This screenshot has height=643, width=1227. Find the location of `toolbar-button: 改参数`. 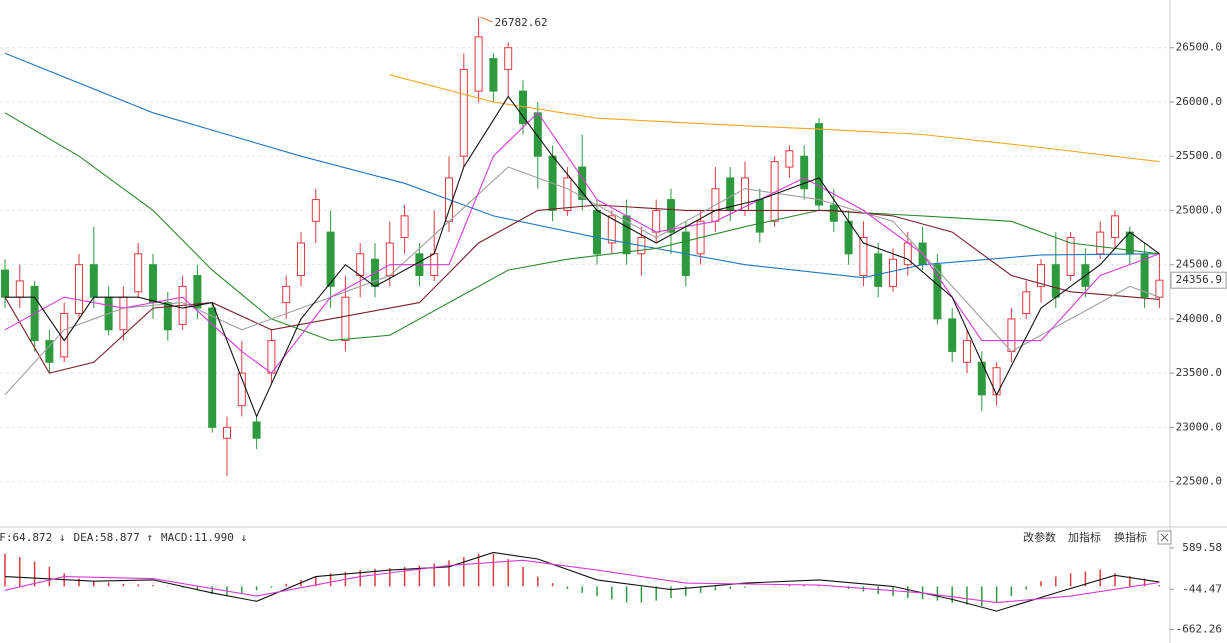

toolbar-button: 改参数 is located at coordinates (1039, 537).